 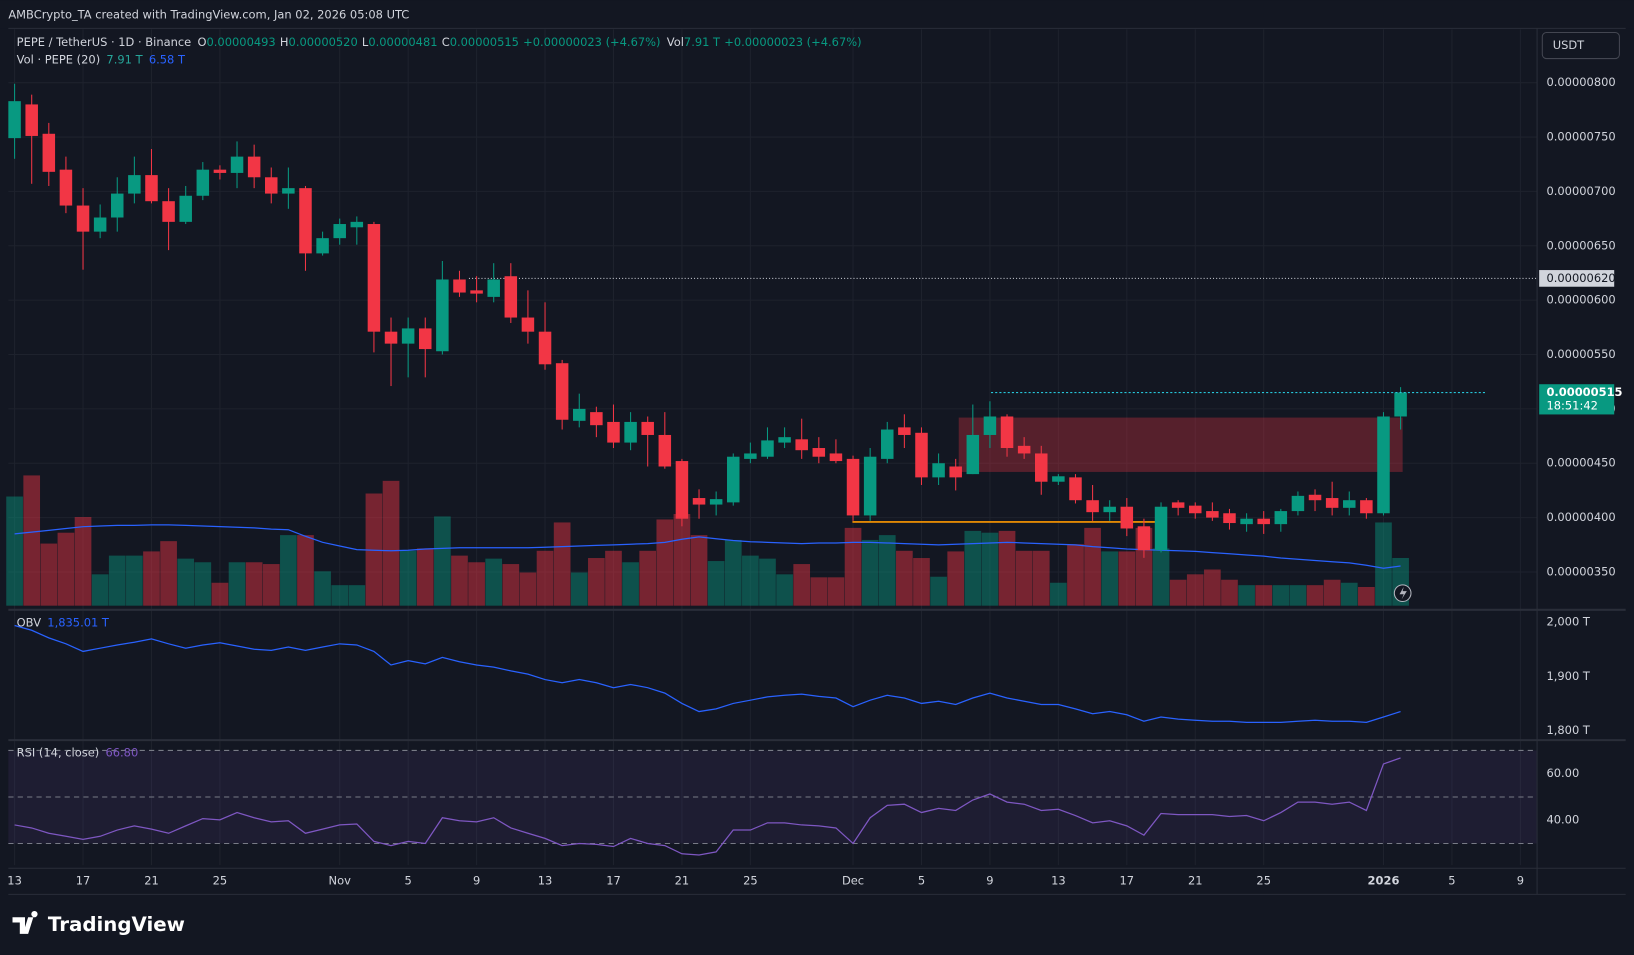 I want to click on last-price-label-box, so click(x=1577, y=399).